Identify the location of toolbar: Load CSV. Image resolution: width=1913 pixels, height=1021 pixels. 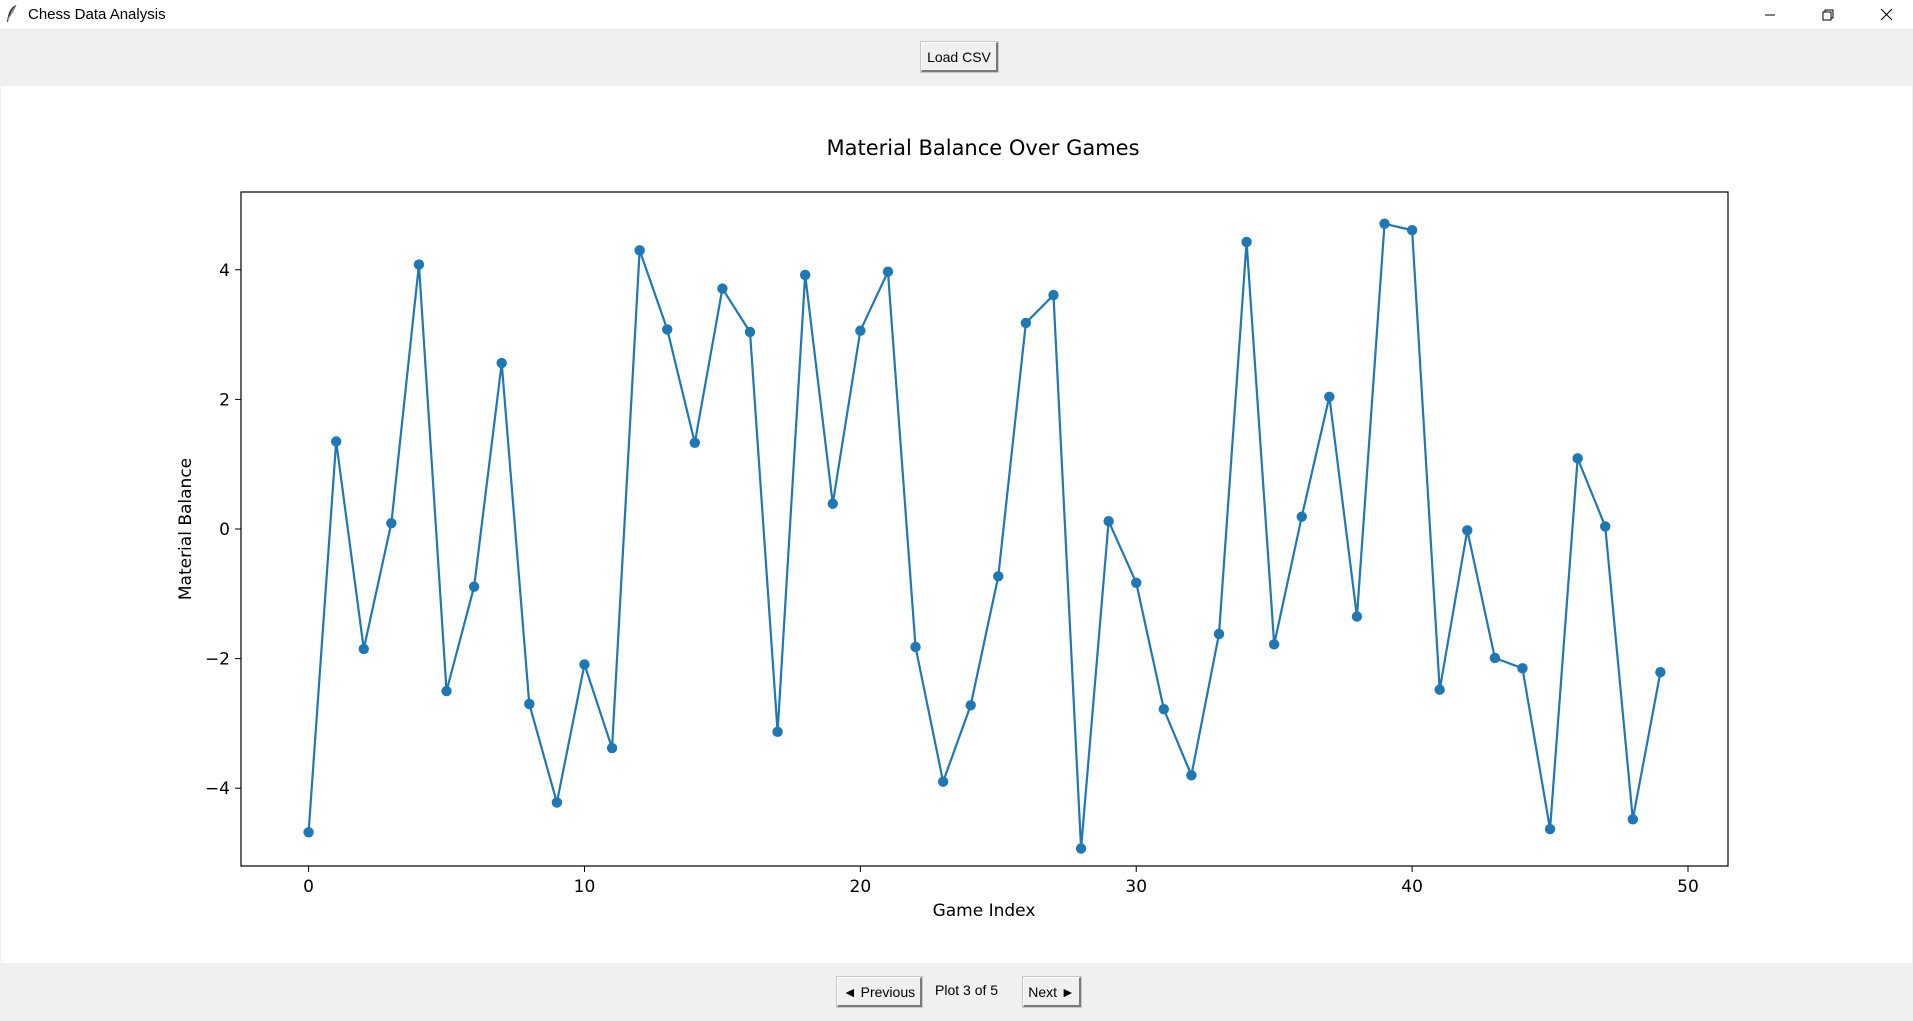
(956, 58).